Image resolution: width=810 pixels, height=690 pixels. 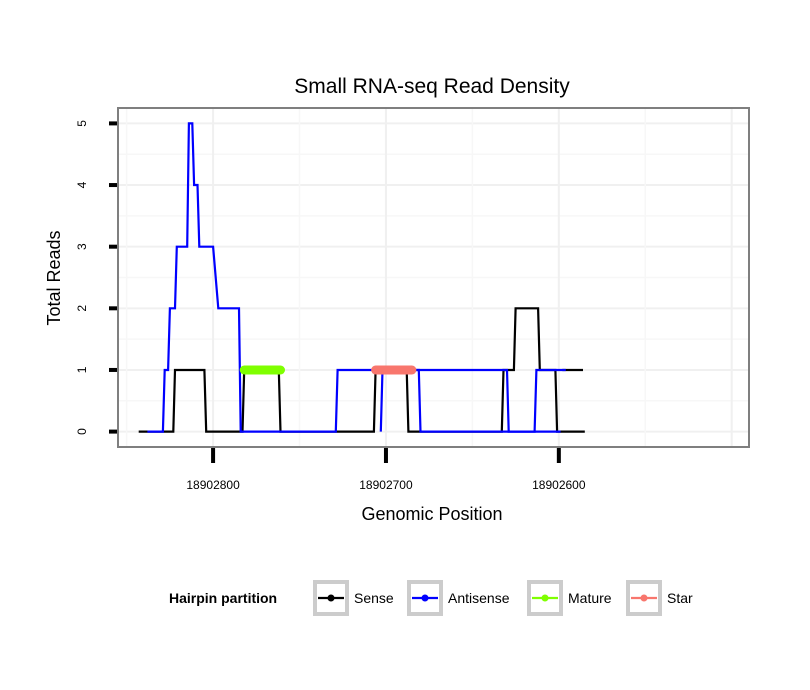 I want to click on x-tick-label: 18902600, so click(x=559, y=485).